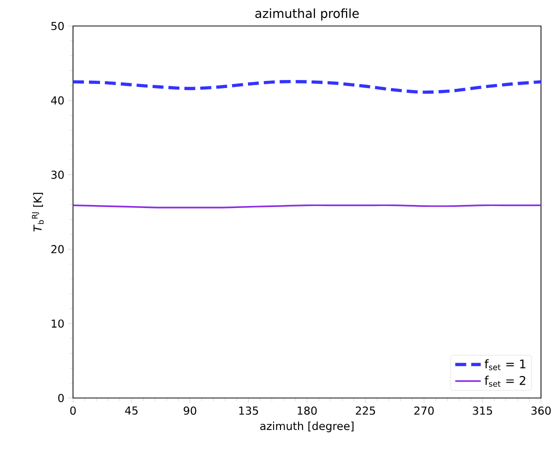  Describe the element at coordinates (307, 410) in the screenshot. I see `x-tick-label: 180` at that location.